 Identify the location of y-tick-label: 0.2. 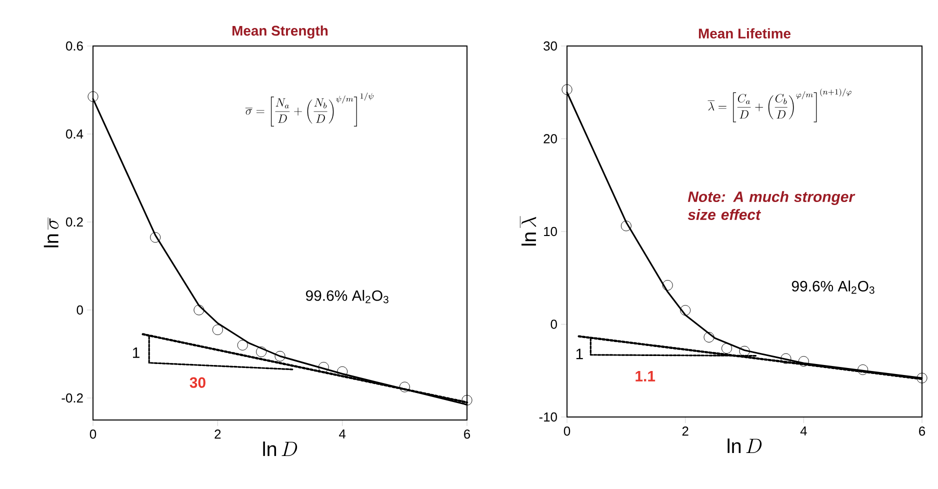
(74, 222).